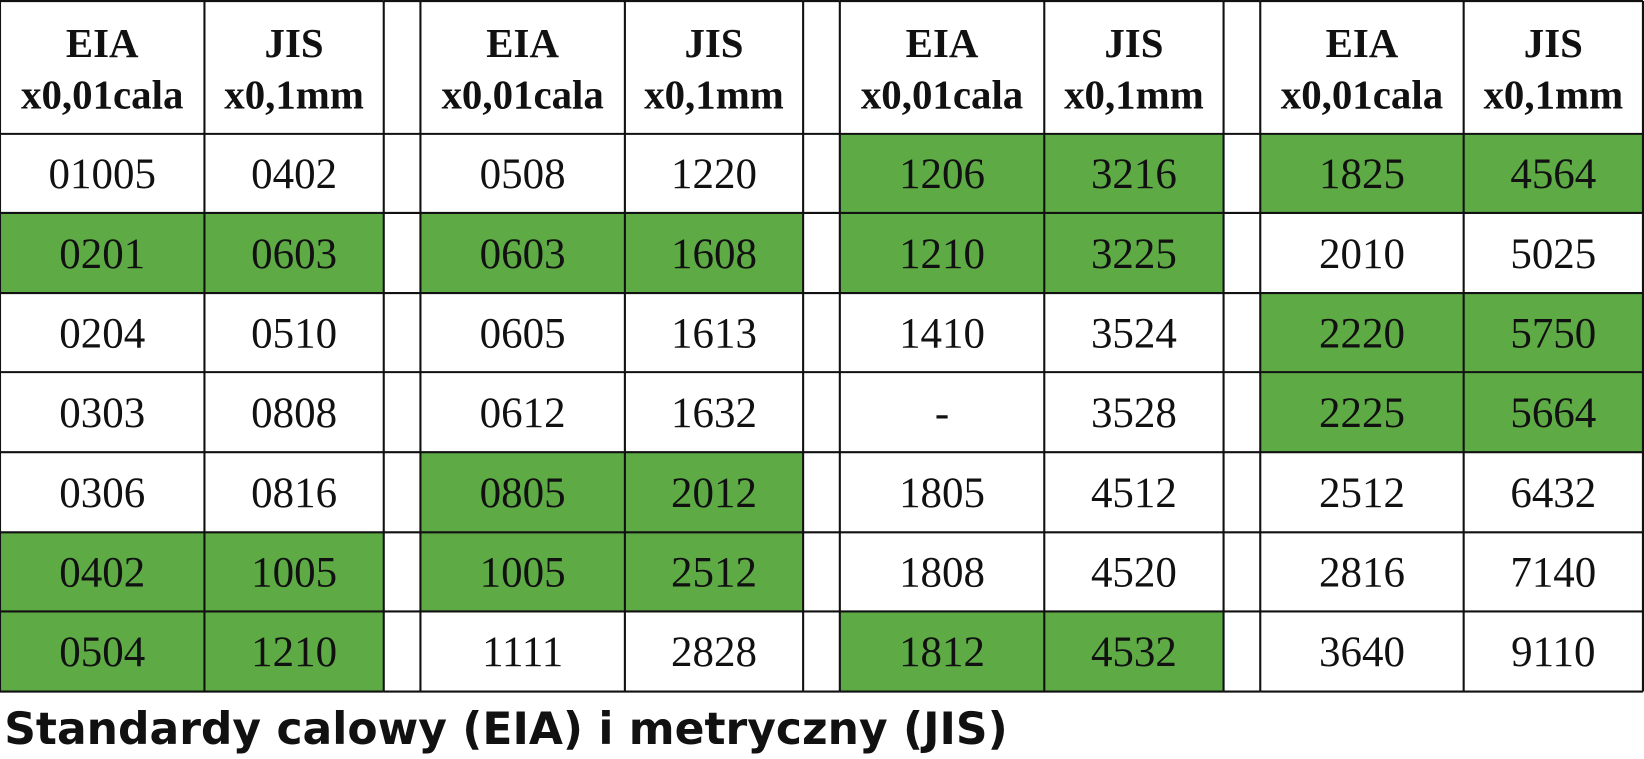  Describe the element at coordinates (714, 652) in the screenshot. I see `cell-text: 2828` at that location.